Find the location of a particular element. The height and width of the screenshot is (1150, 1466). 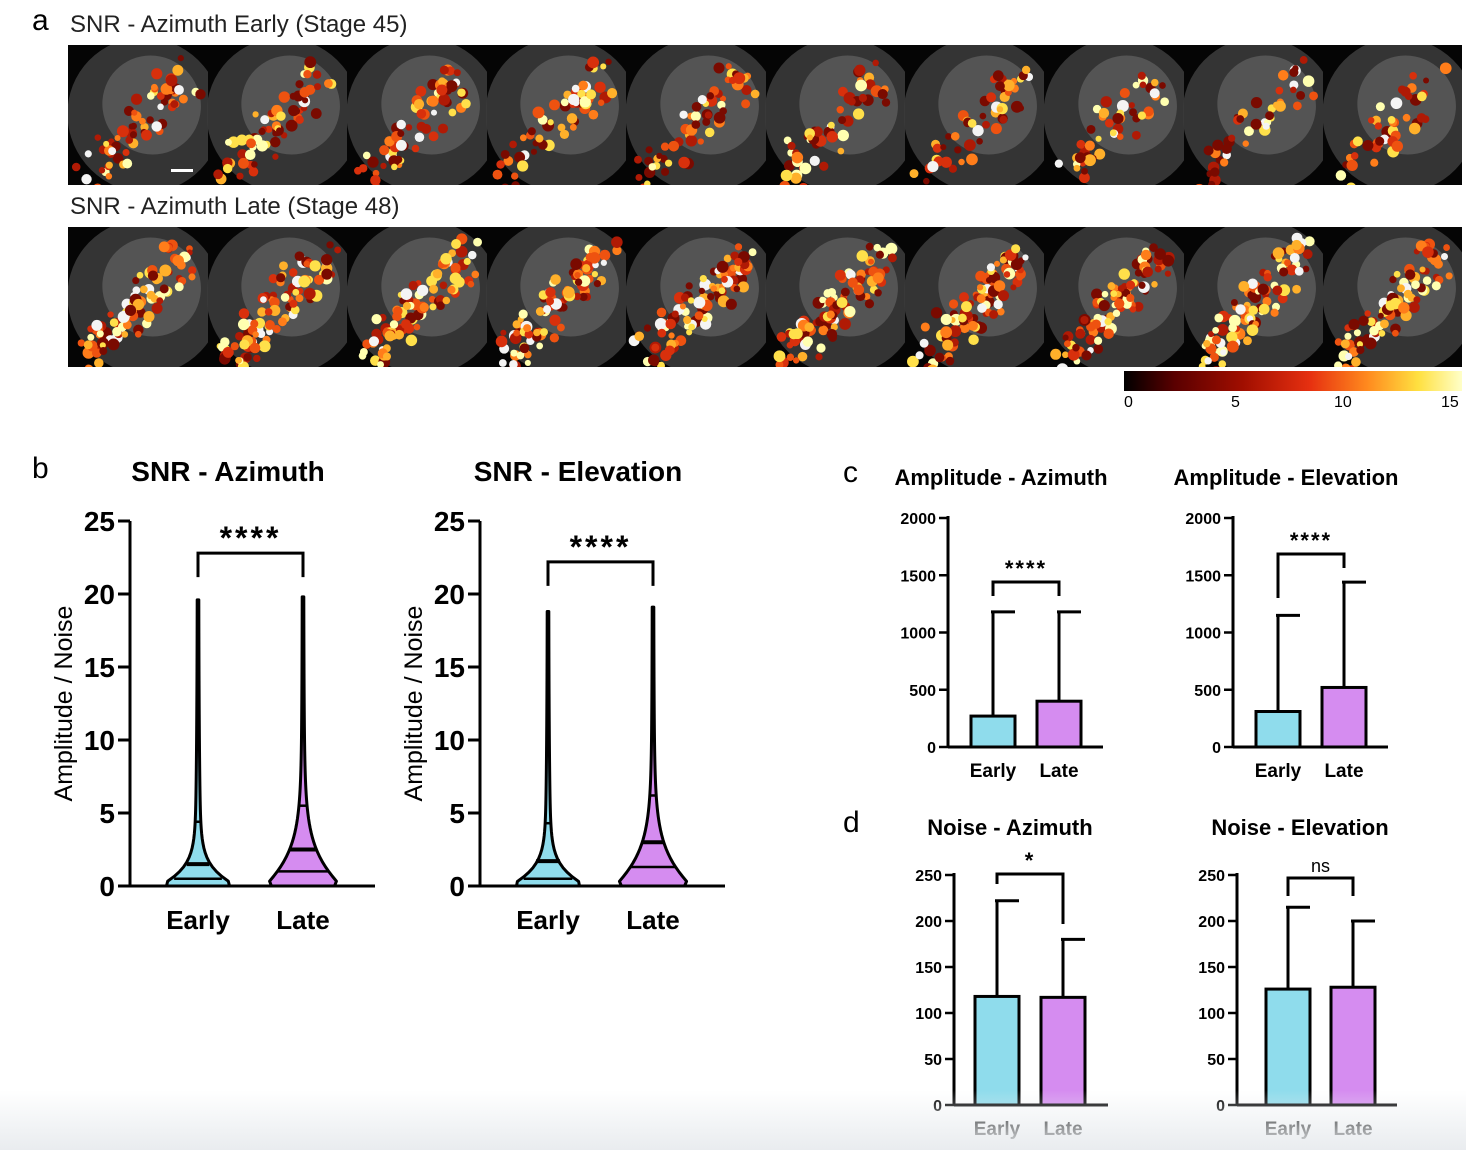

violin-late is located at coordinates (303, 741).